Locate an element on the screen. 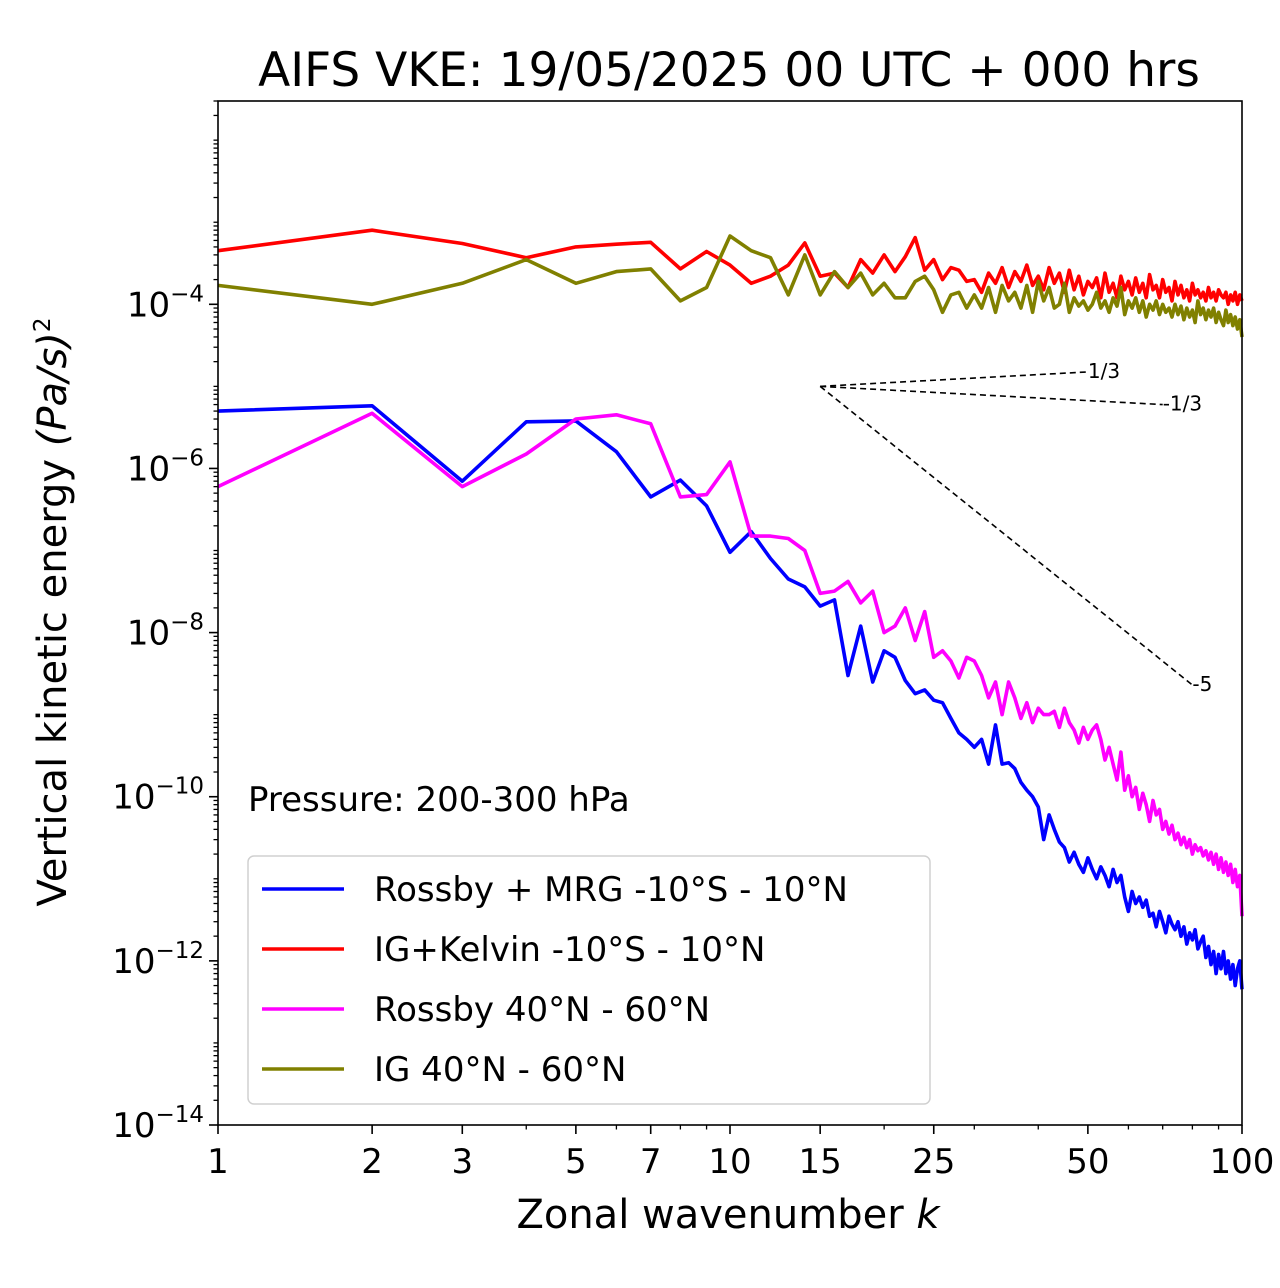 This screenshot has width=1280, height=1288. x-tick-label: 3 is located at coordinates (462, 1162).